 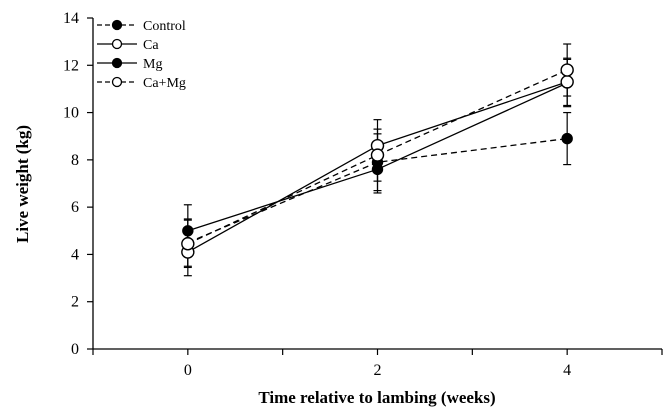 I want to click on y-tick-label: 2, so click(x=75, y=302).